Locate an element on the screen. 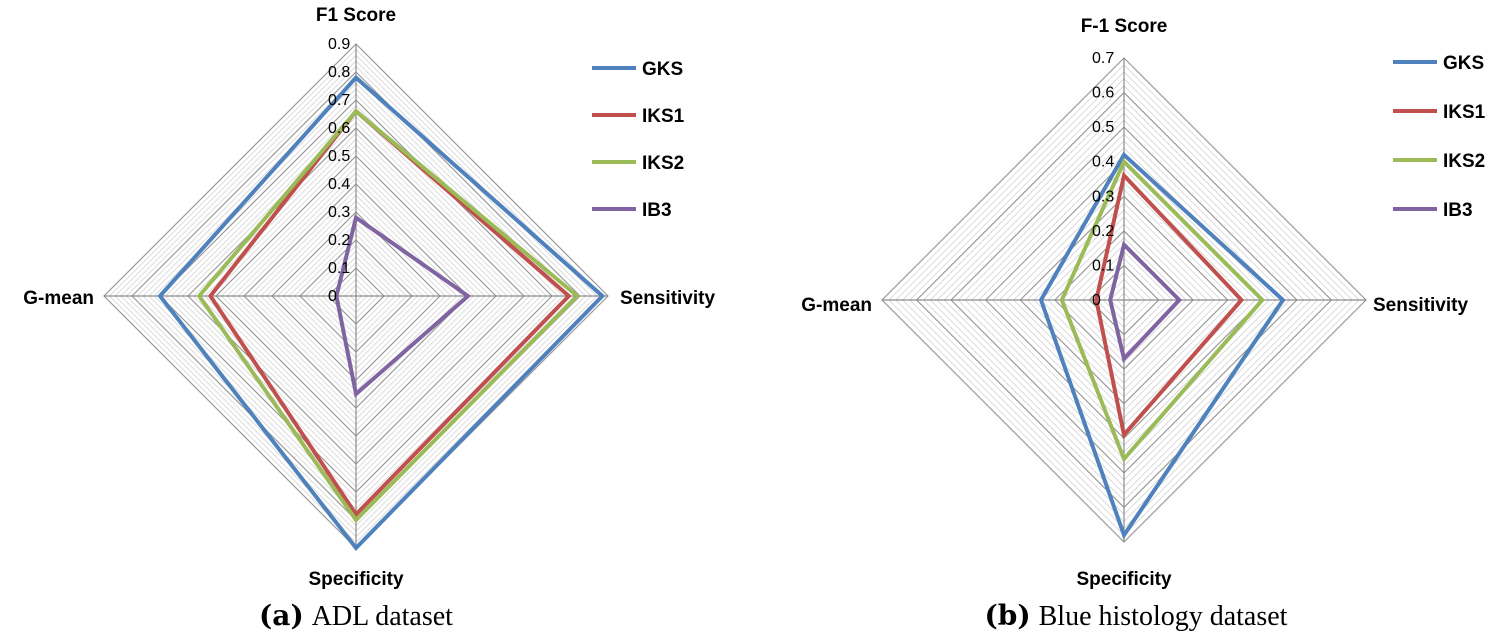 The image size is (1506, 639). axis-label-top: F1 Score is located at coordinates (356, 15).